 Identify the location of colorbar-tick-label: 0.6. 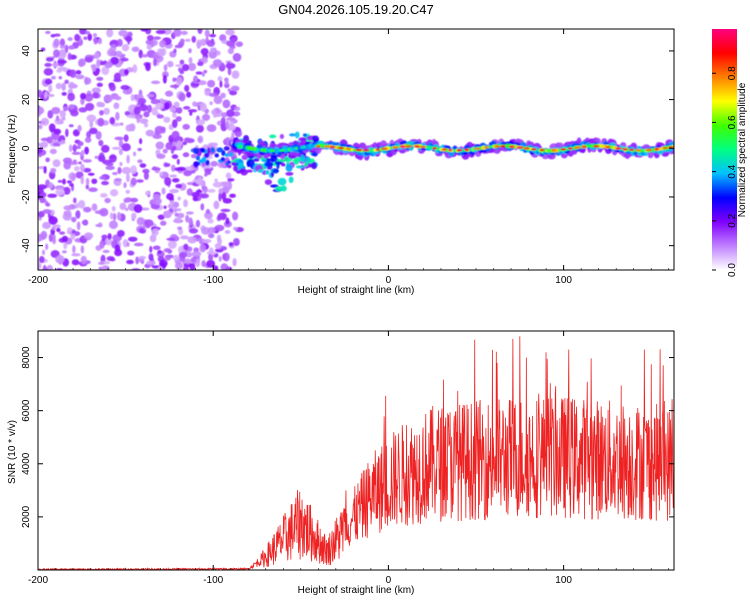
(732, 122).